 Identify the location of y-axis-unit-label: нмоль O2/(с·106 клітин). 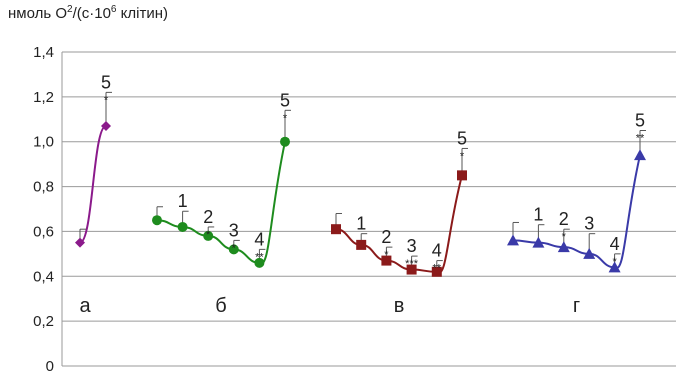
(88, 13).